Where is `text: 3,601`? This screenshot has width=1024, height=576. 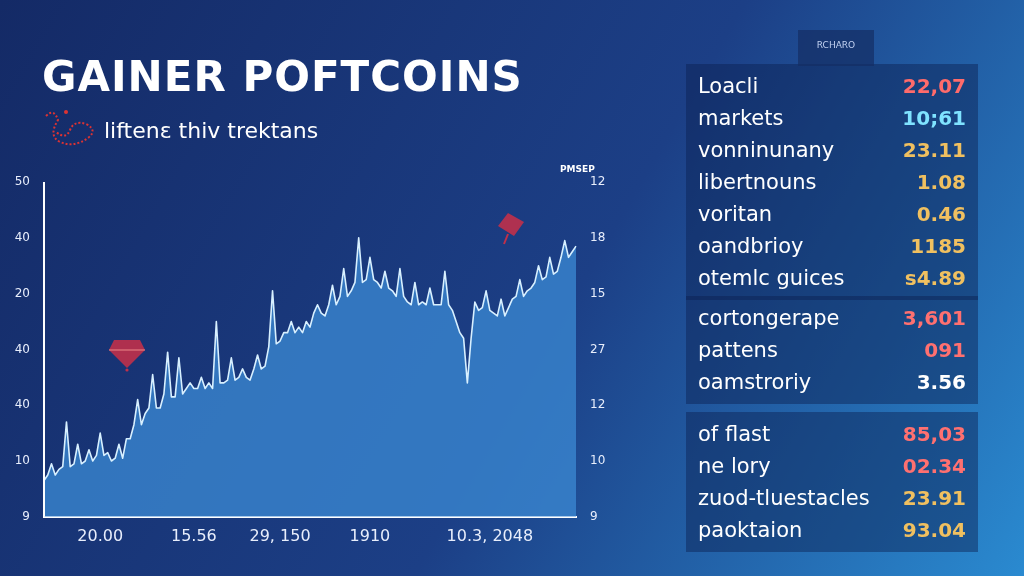
text: 3,601 is located at coordinates (934, 318).